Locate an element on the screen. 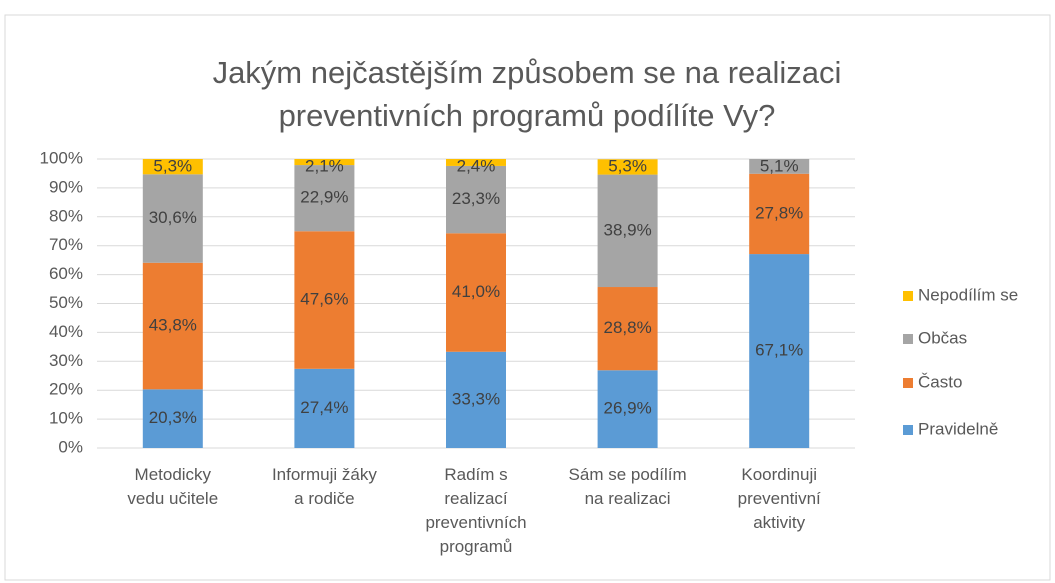 The width and height of the screenshot is (1055, 583). data-label: 47,6% is located at coordinates (324, 299).